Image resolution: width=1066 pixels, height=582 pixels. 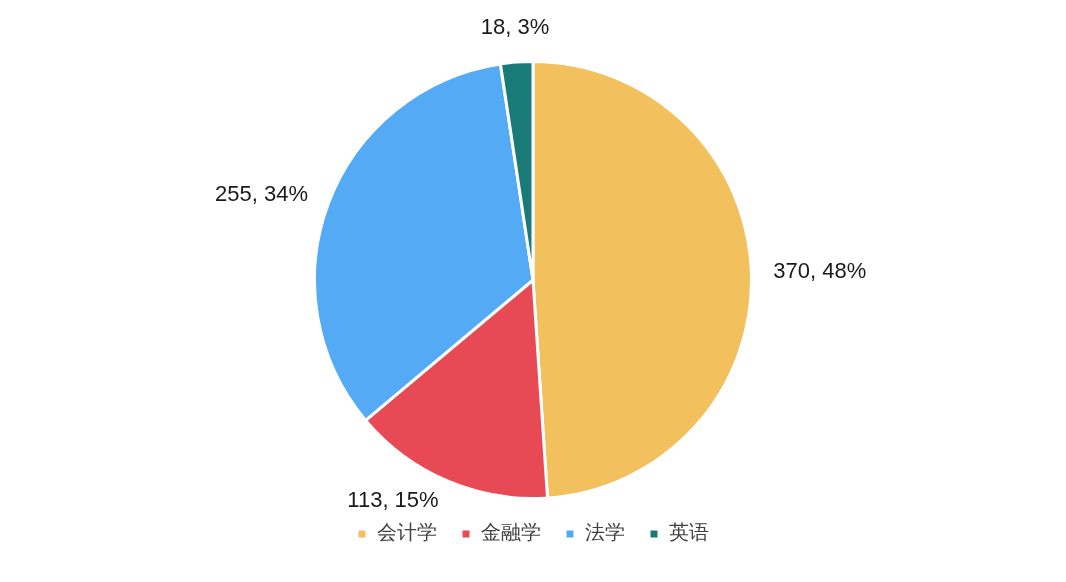 What do you see at coordinates (605, 532) in the screenshot?
I see `legend-label: 法学` at bounding box center [605, 532].